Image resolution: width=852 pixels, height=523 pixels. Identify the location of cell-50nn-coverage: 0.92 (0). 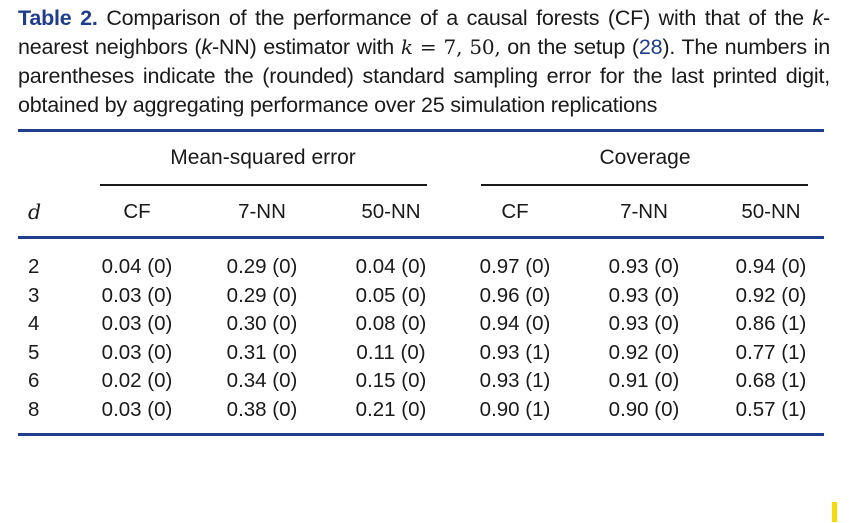
(771, 295).